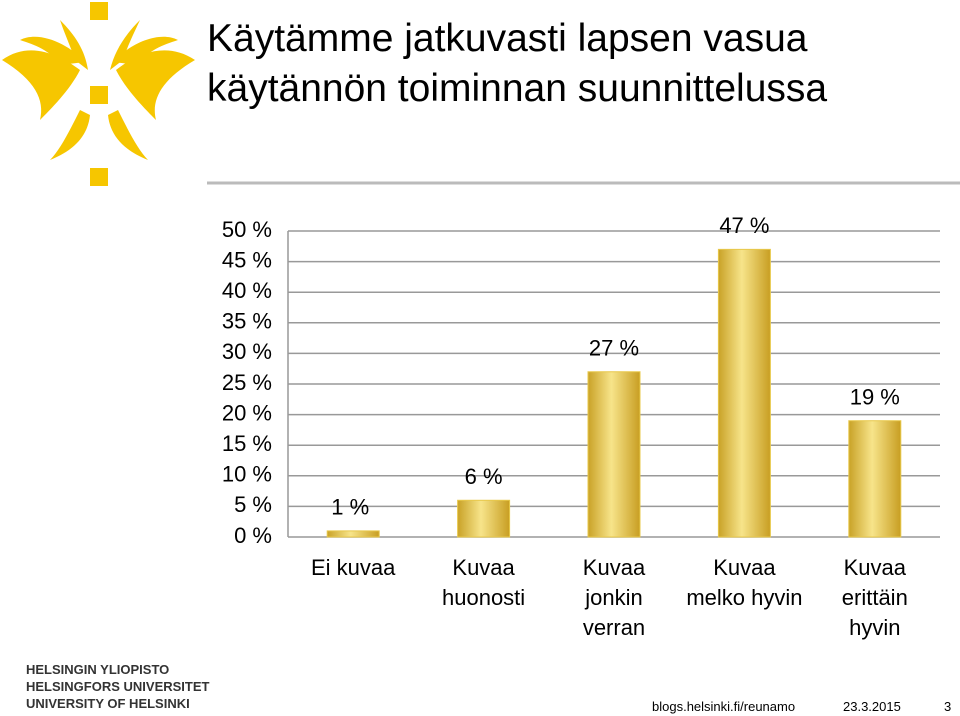 The image size is (960, 716). What do you see at coordinates (247, 259) in the screenshot?
I see `y-tick-label: 45 %` at bounding box center [247, 259].